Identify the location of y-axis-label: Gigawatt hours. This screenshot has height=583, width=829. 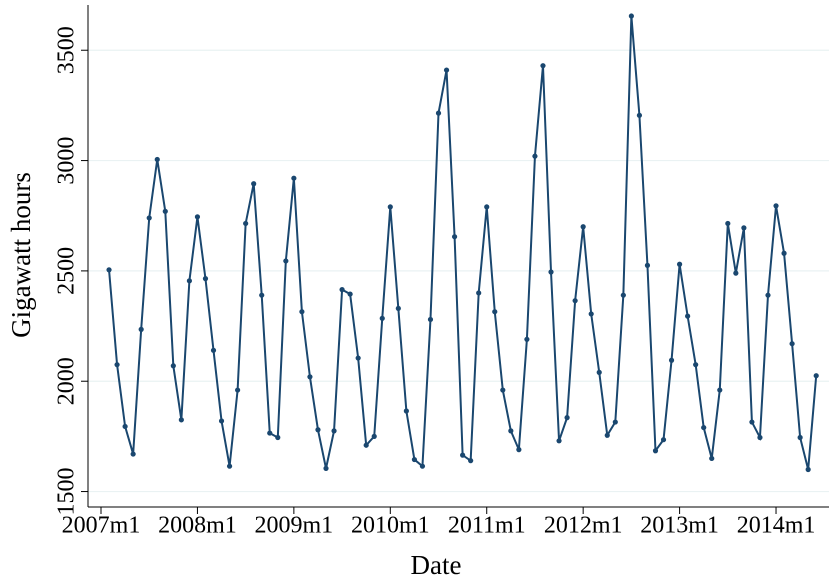
(21, 255).